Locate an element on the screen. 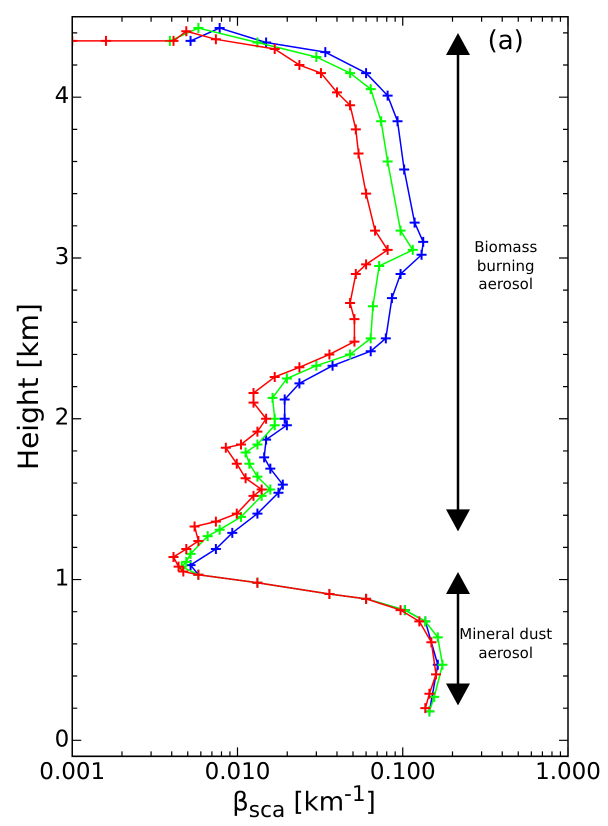 Image resolution: width=608 pixels, height=826 pixels. y-tick-label: 1 is located at coordinates (62, 579).